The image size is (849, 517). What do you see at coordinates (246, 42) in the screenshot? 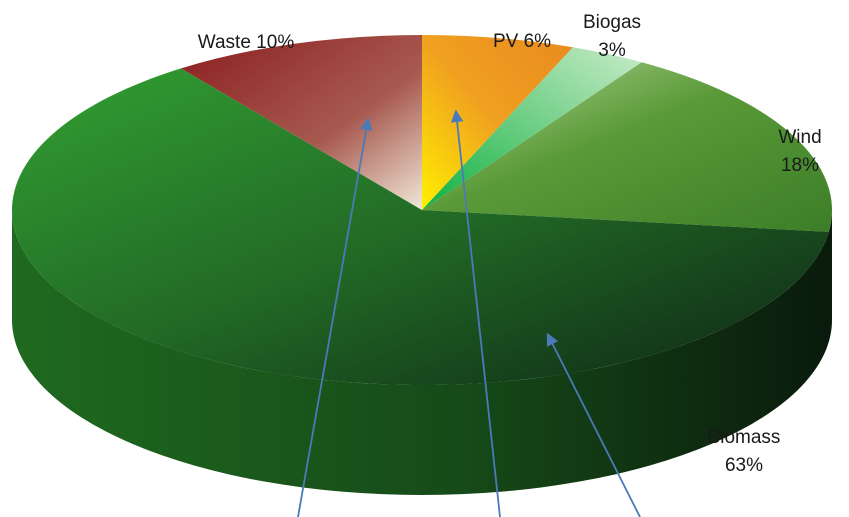
I see `data-label-waste: Waste 10%` at bounding box center [246, 42].